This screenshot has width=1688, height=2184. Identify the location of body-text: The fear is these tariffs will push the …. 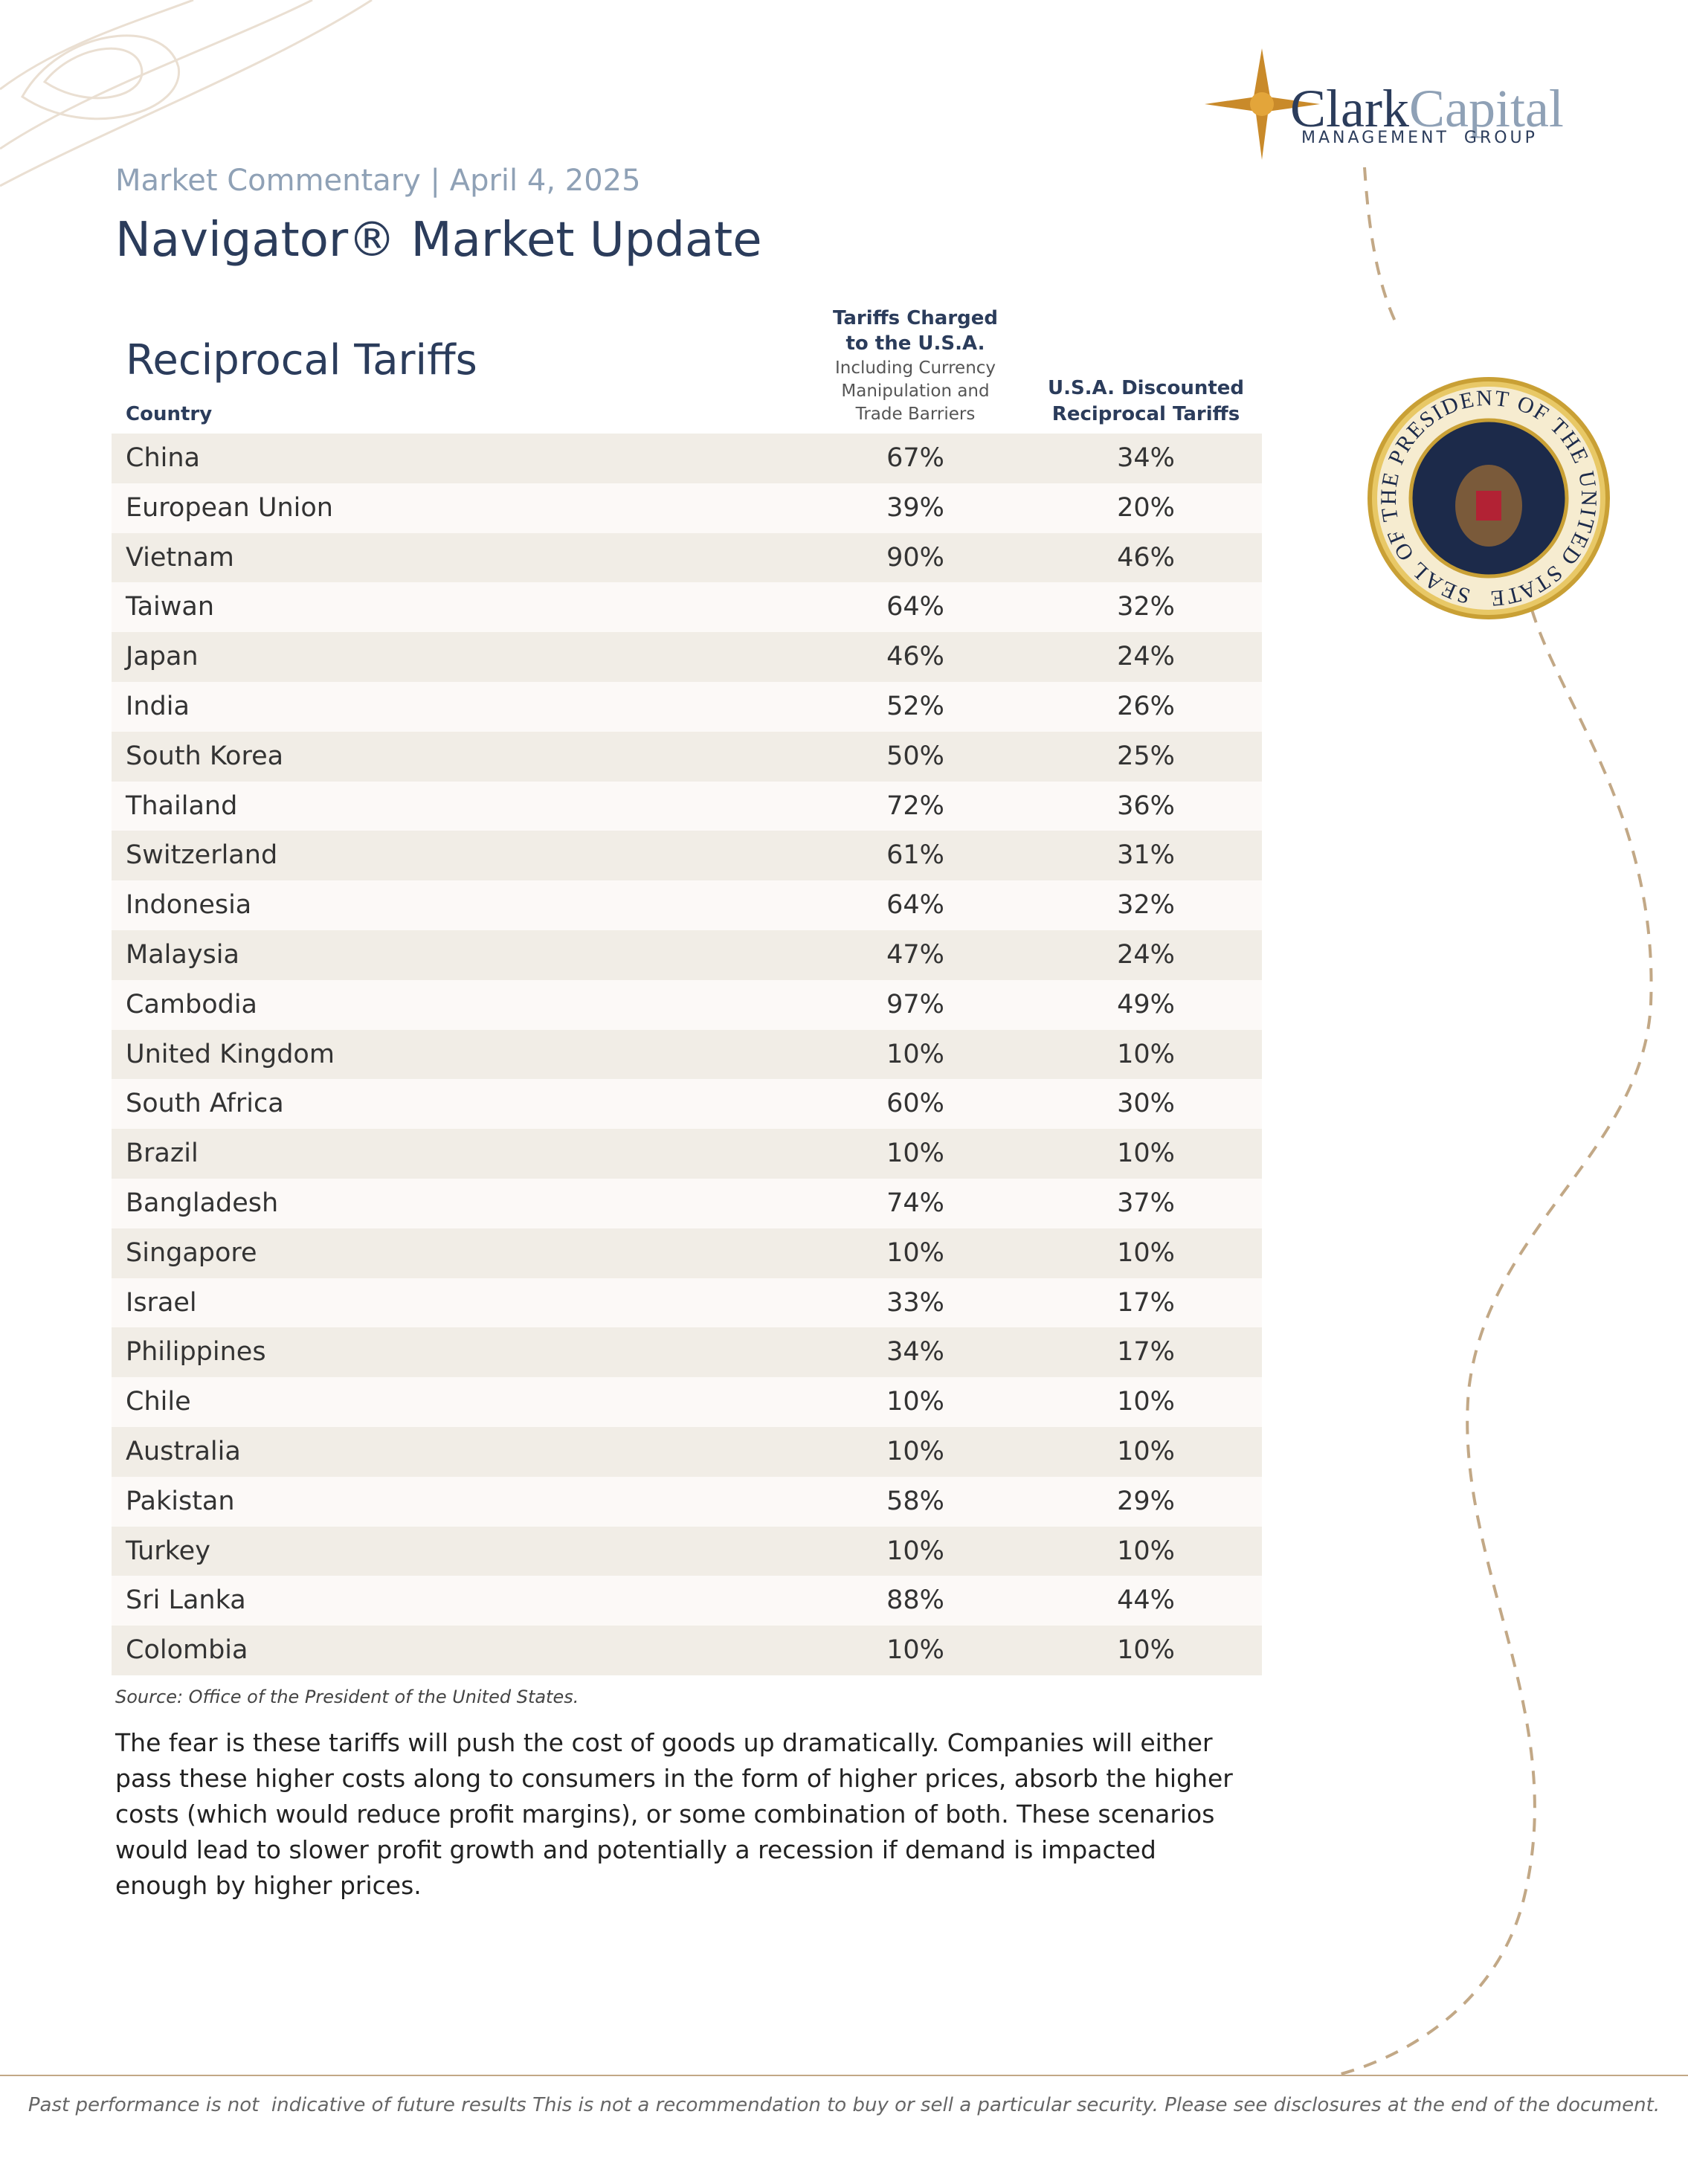
(674, 1814).